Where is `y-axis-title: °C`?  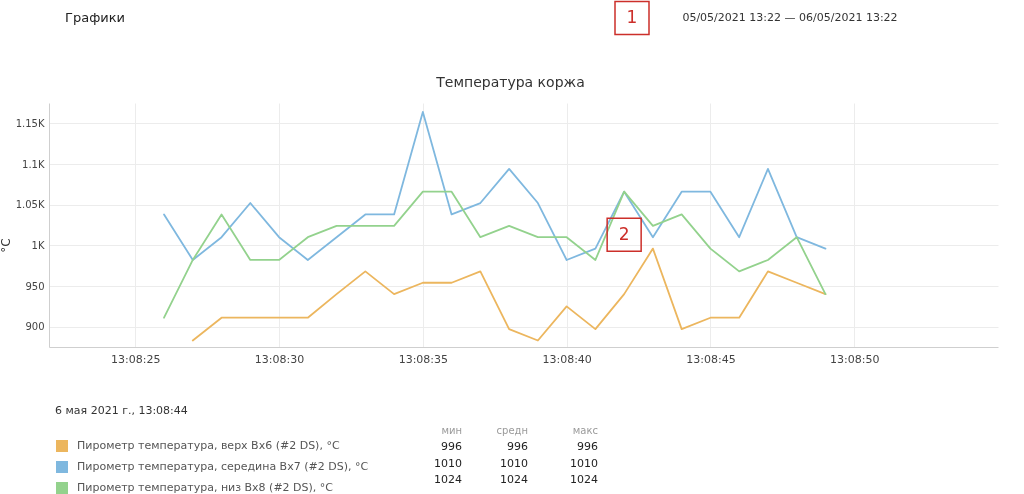
y-axis-title: °C is located at coordinates (6, 245).